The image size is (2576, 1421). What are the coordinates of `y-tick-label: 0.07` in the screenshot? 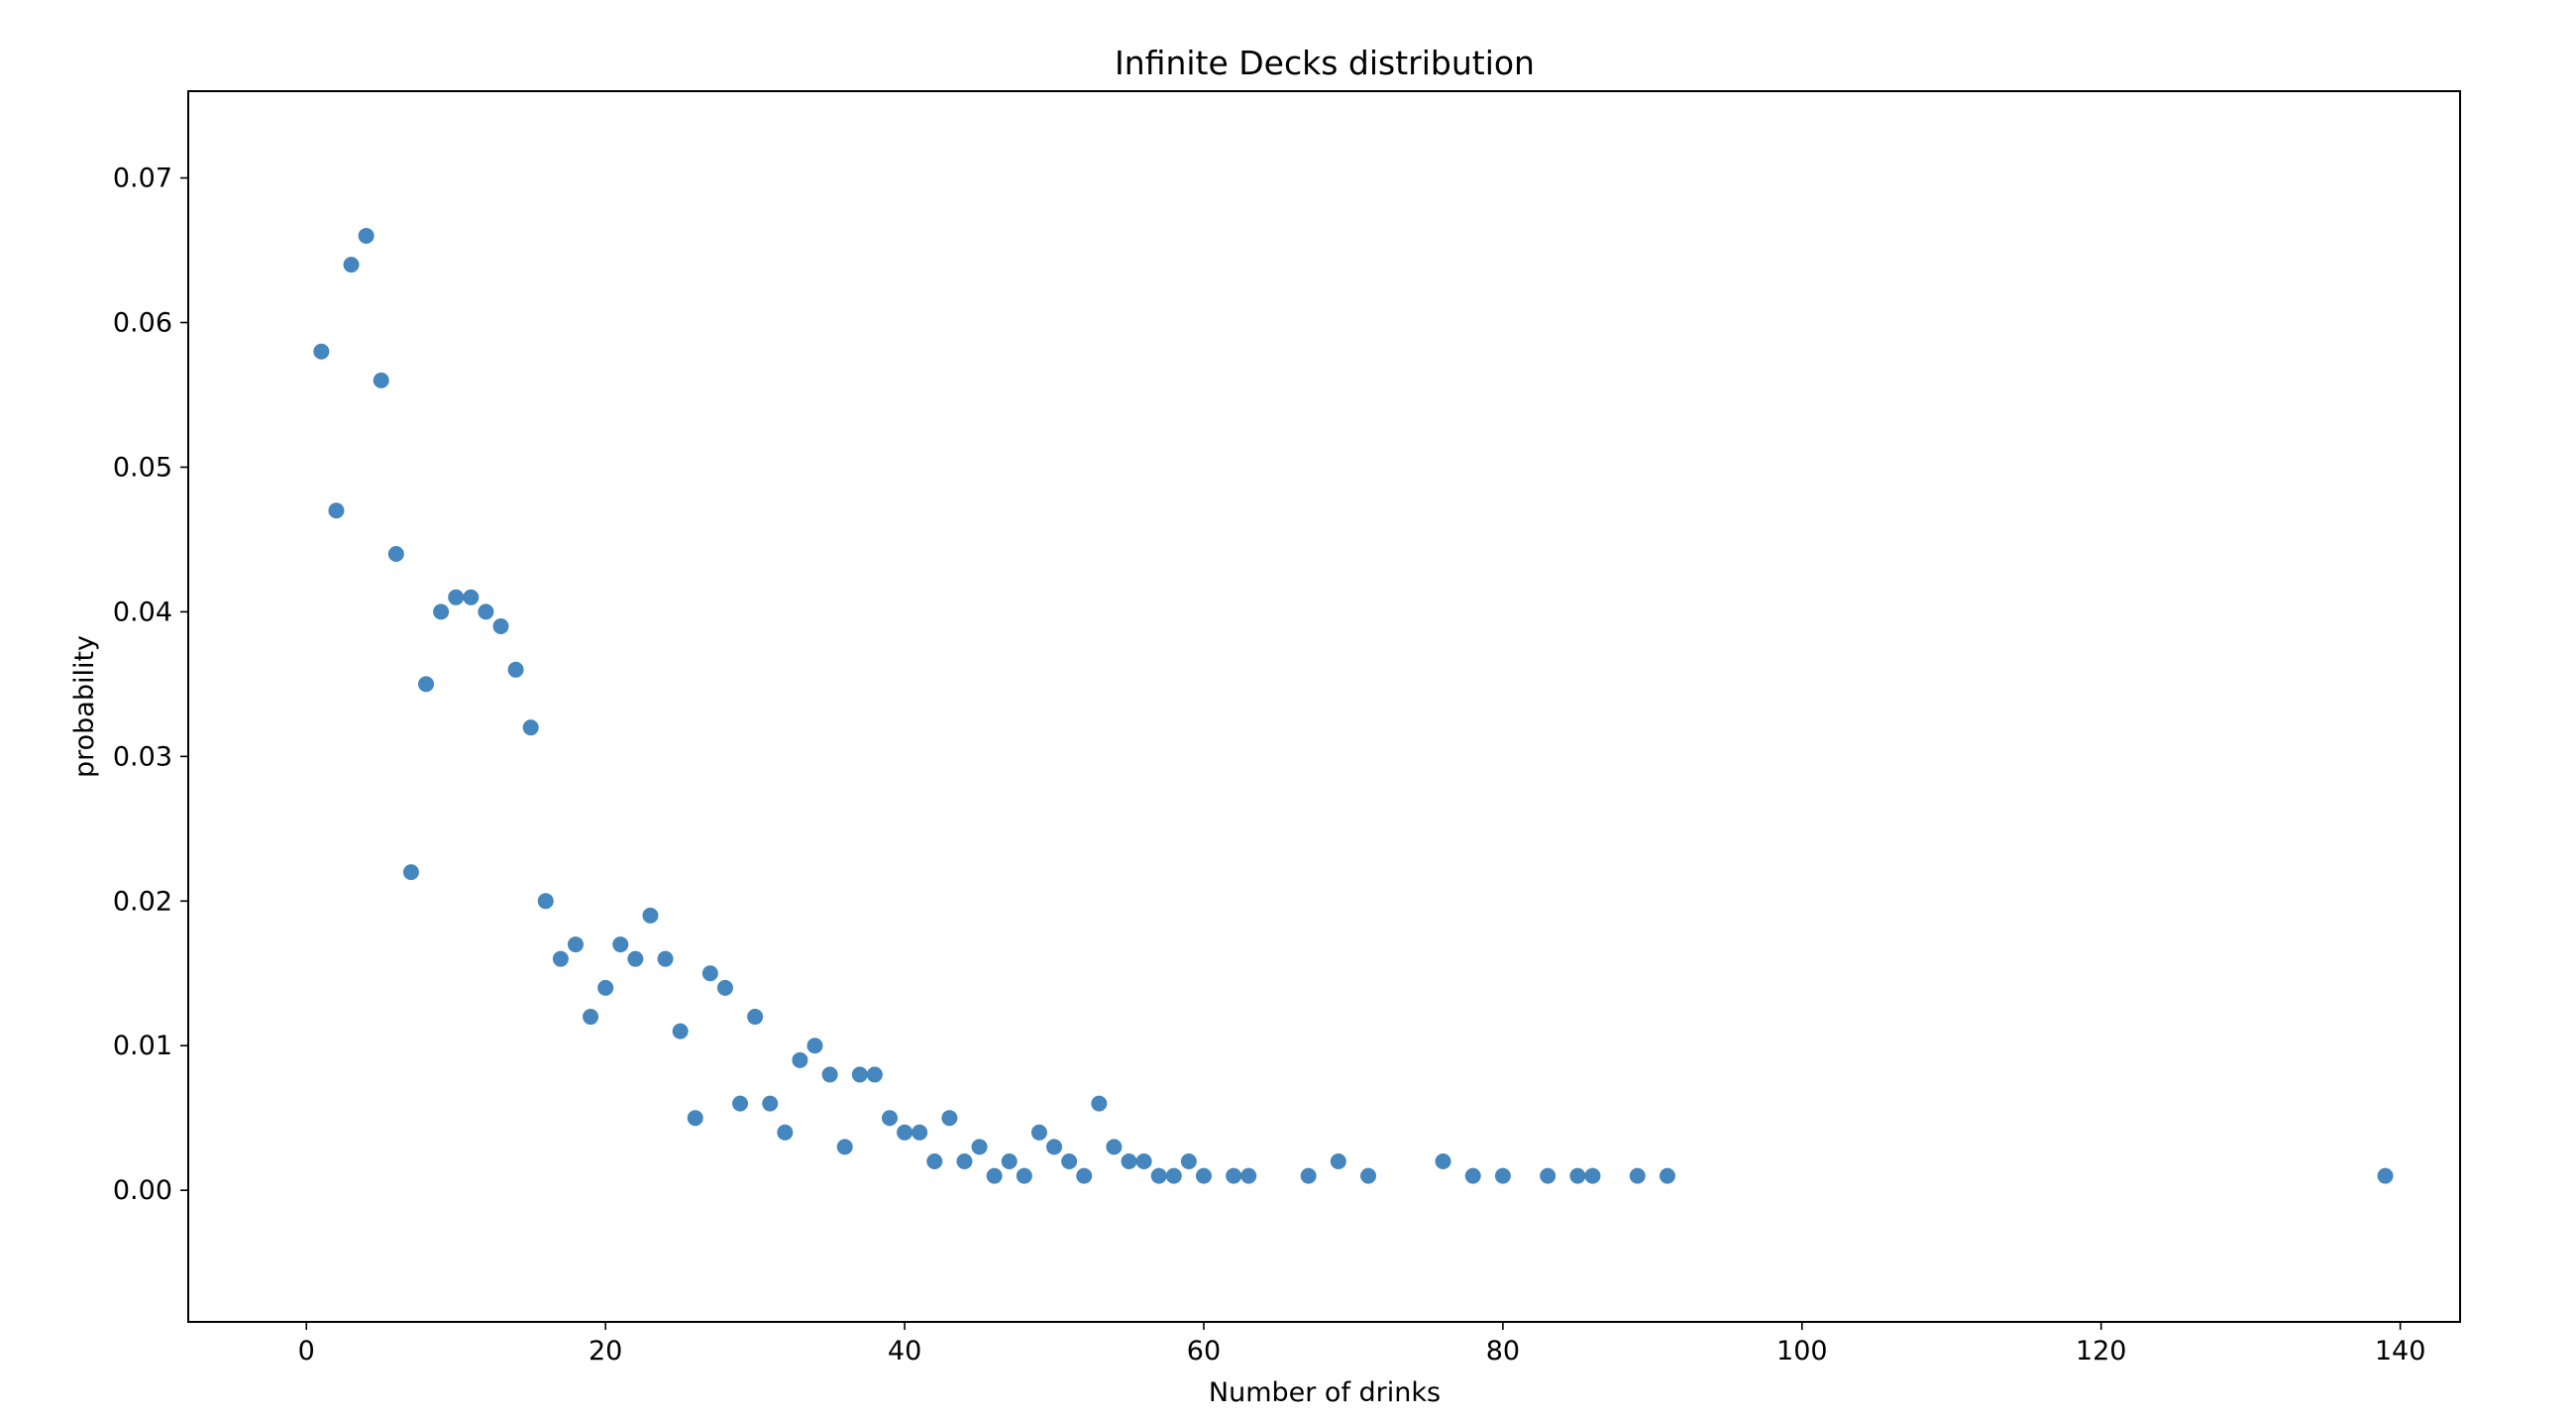 It's located at (142, 179).